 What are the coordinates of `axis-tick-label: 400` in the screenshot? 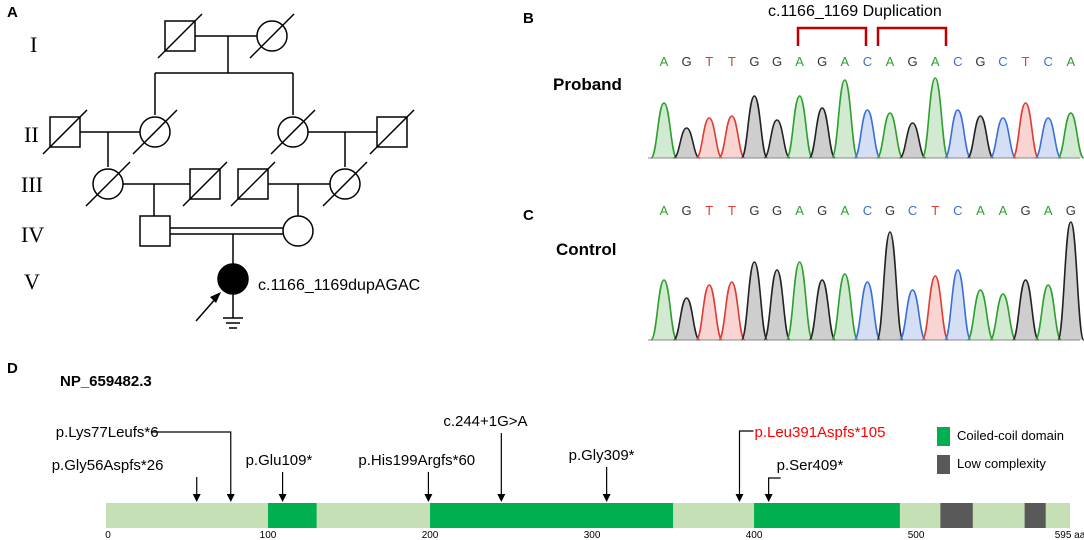 It's located at (754, 535).